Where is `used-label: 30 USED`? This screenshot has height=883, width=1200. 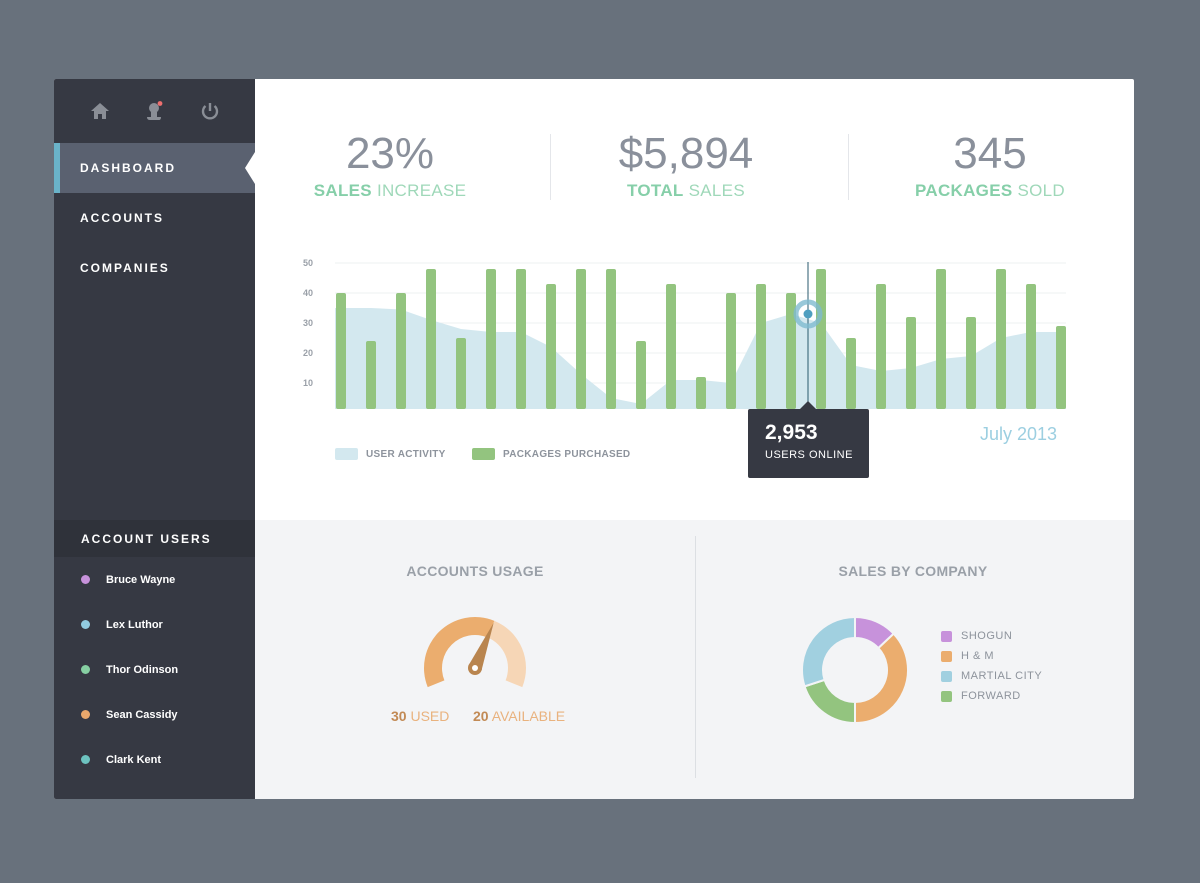
used-label: 30 USED is located at coordinates (420, 716).